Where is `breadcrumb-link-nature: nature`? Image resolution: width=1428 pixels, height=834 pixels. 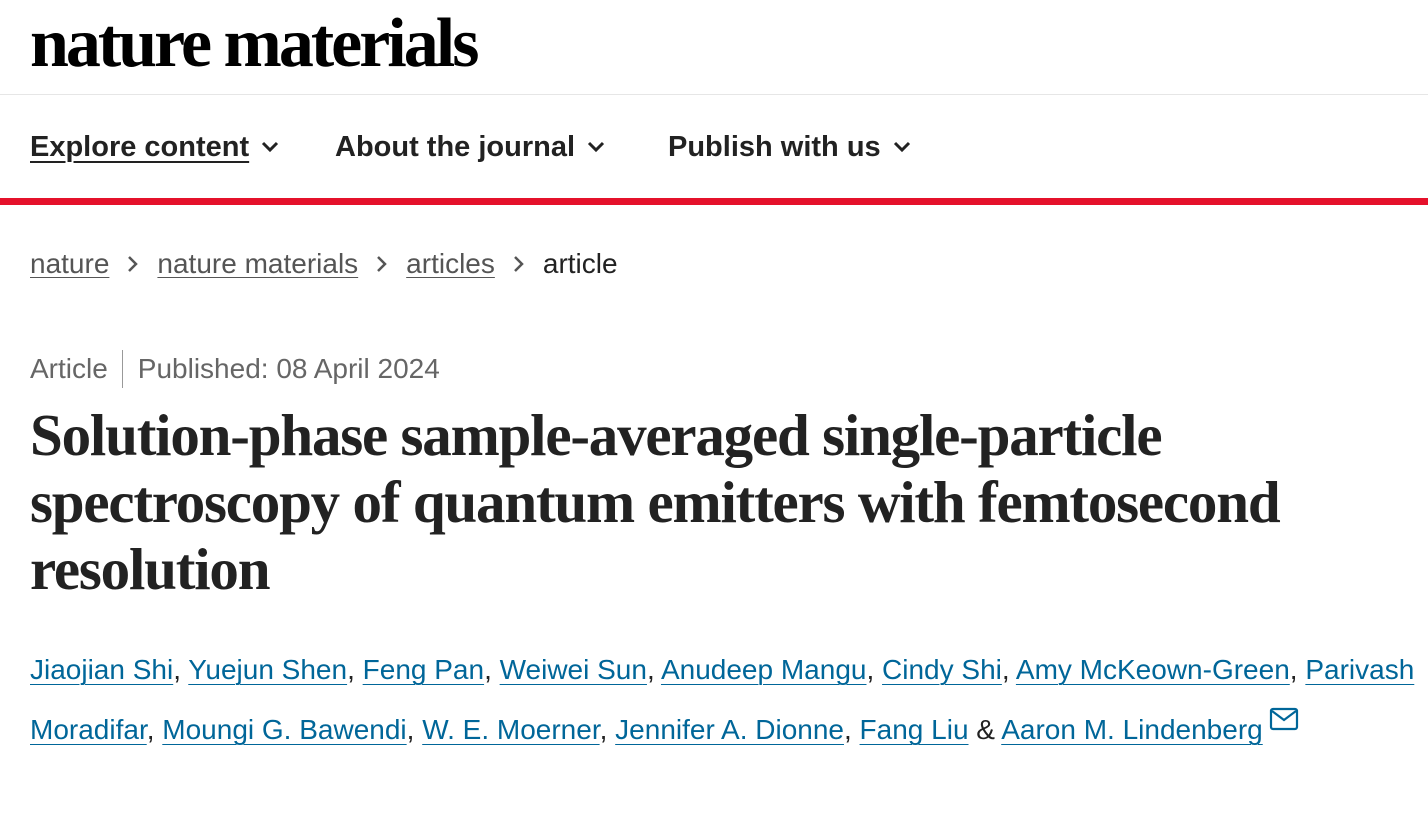 breadcrumb-link-nature: nature is located at coordinates (70, 263).